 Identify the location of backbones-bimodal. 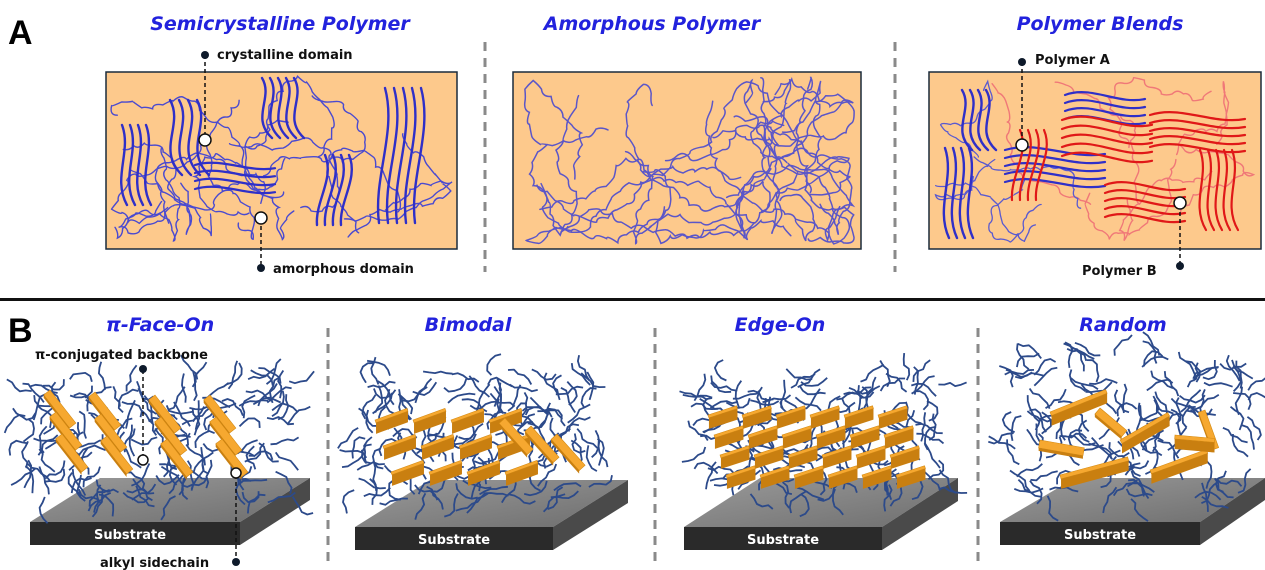
(480, 446).